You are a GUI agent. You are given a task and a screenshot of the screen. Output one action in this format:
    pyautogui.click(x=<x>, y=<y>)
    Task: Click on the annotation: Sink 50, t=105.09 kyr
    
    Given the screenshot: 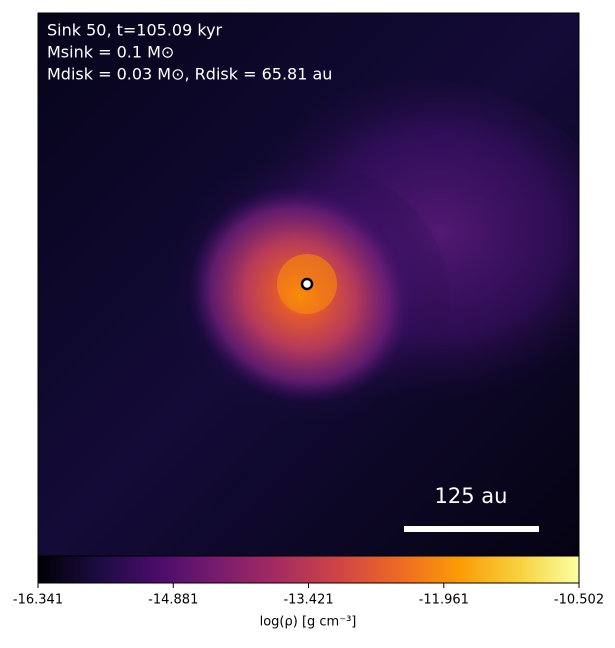 What is the action you would take?
    pyautogui.click(x=135, y=30)
    